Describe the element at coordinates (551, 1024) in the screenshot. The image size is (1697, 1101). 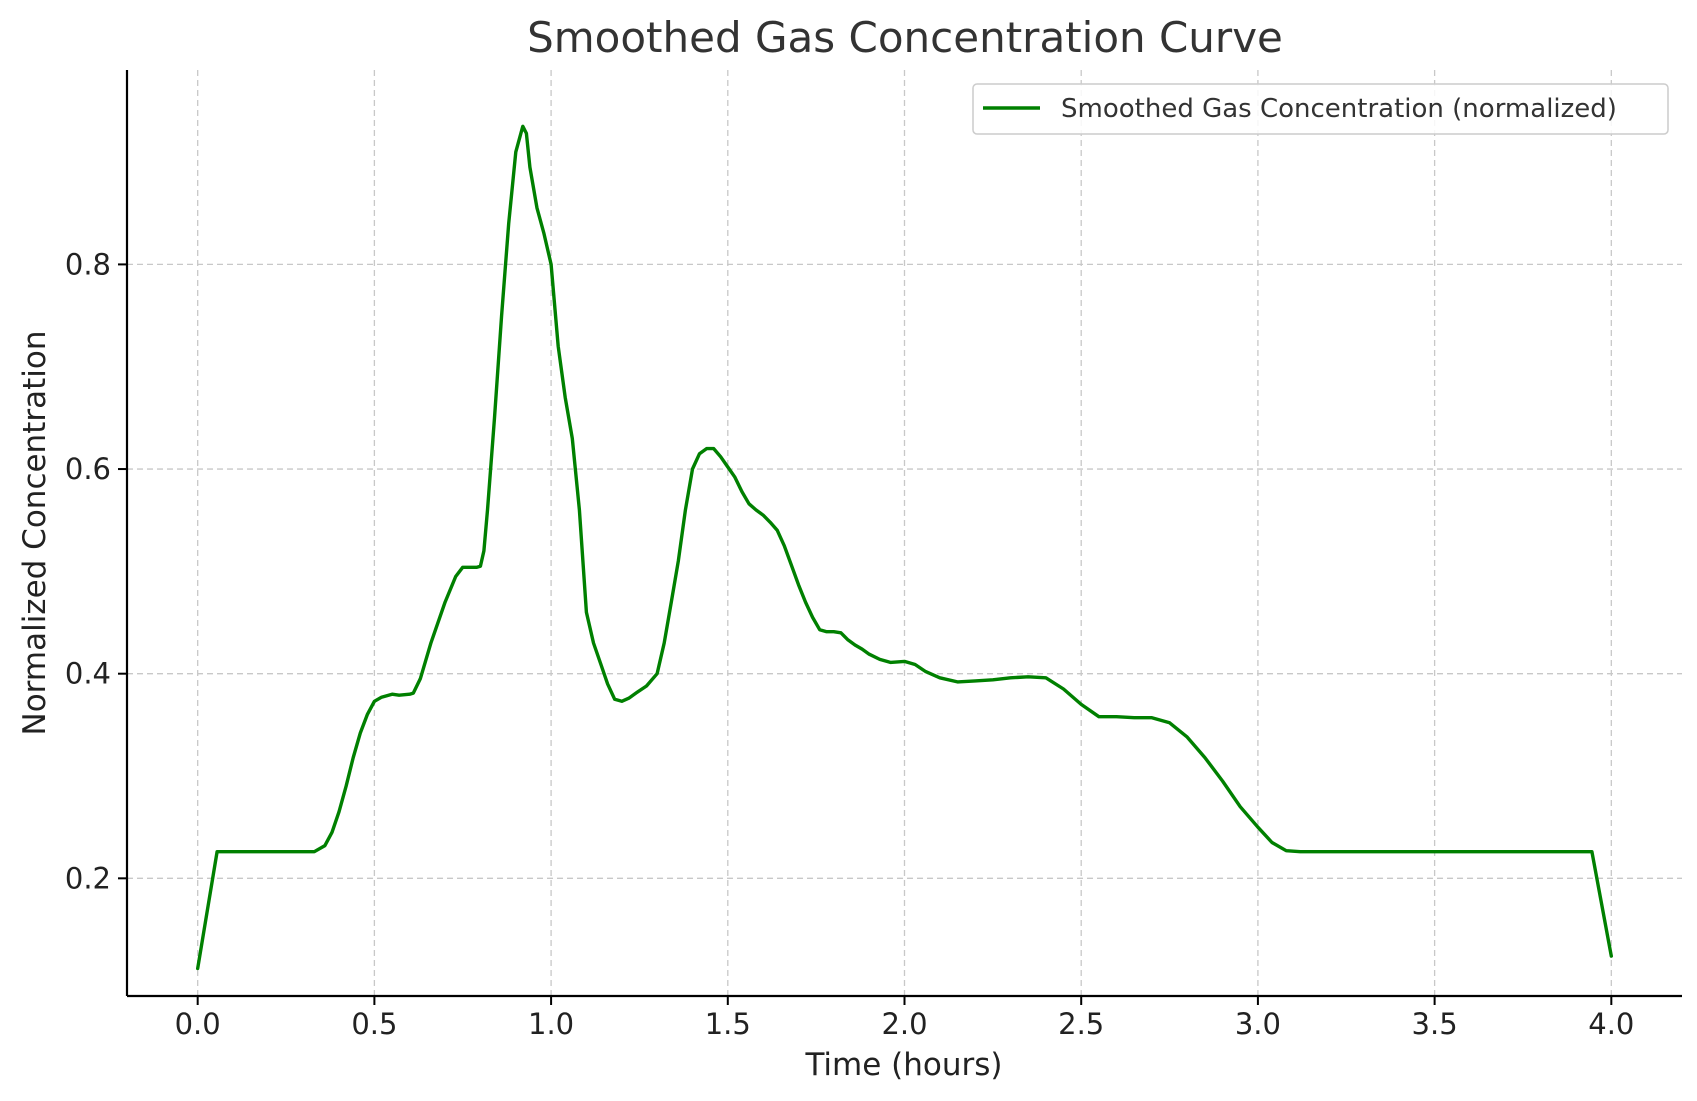
I see `x-tick-label: 1.0` at that location.